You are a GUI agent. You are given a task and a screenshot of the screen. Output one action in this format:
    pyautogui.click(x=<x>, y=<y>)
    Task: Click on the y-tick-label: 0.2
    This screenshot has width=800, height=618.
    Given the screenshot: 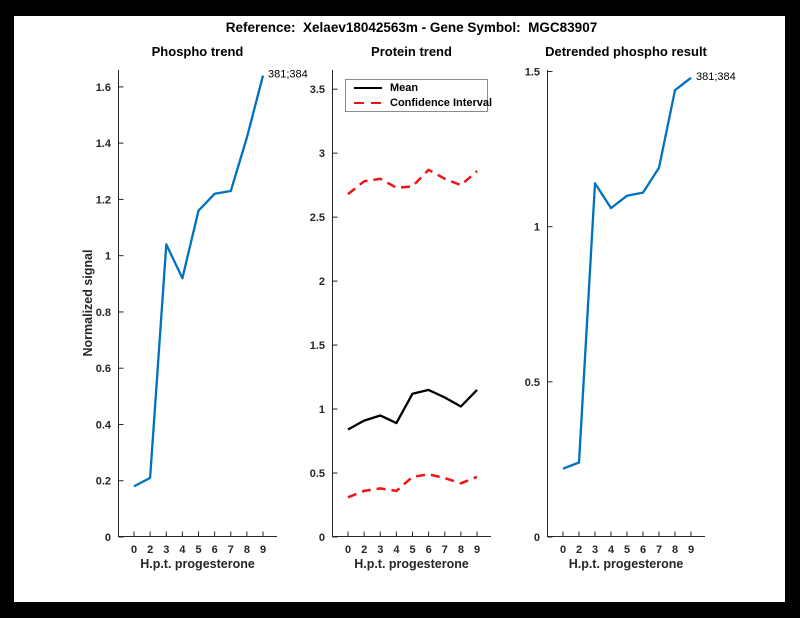 What is the action you would take?
    pyautogui.click(x=103, y=482)
    